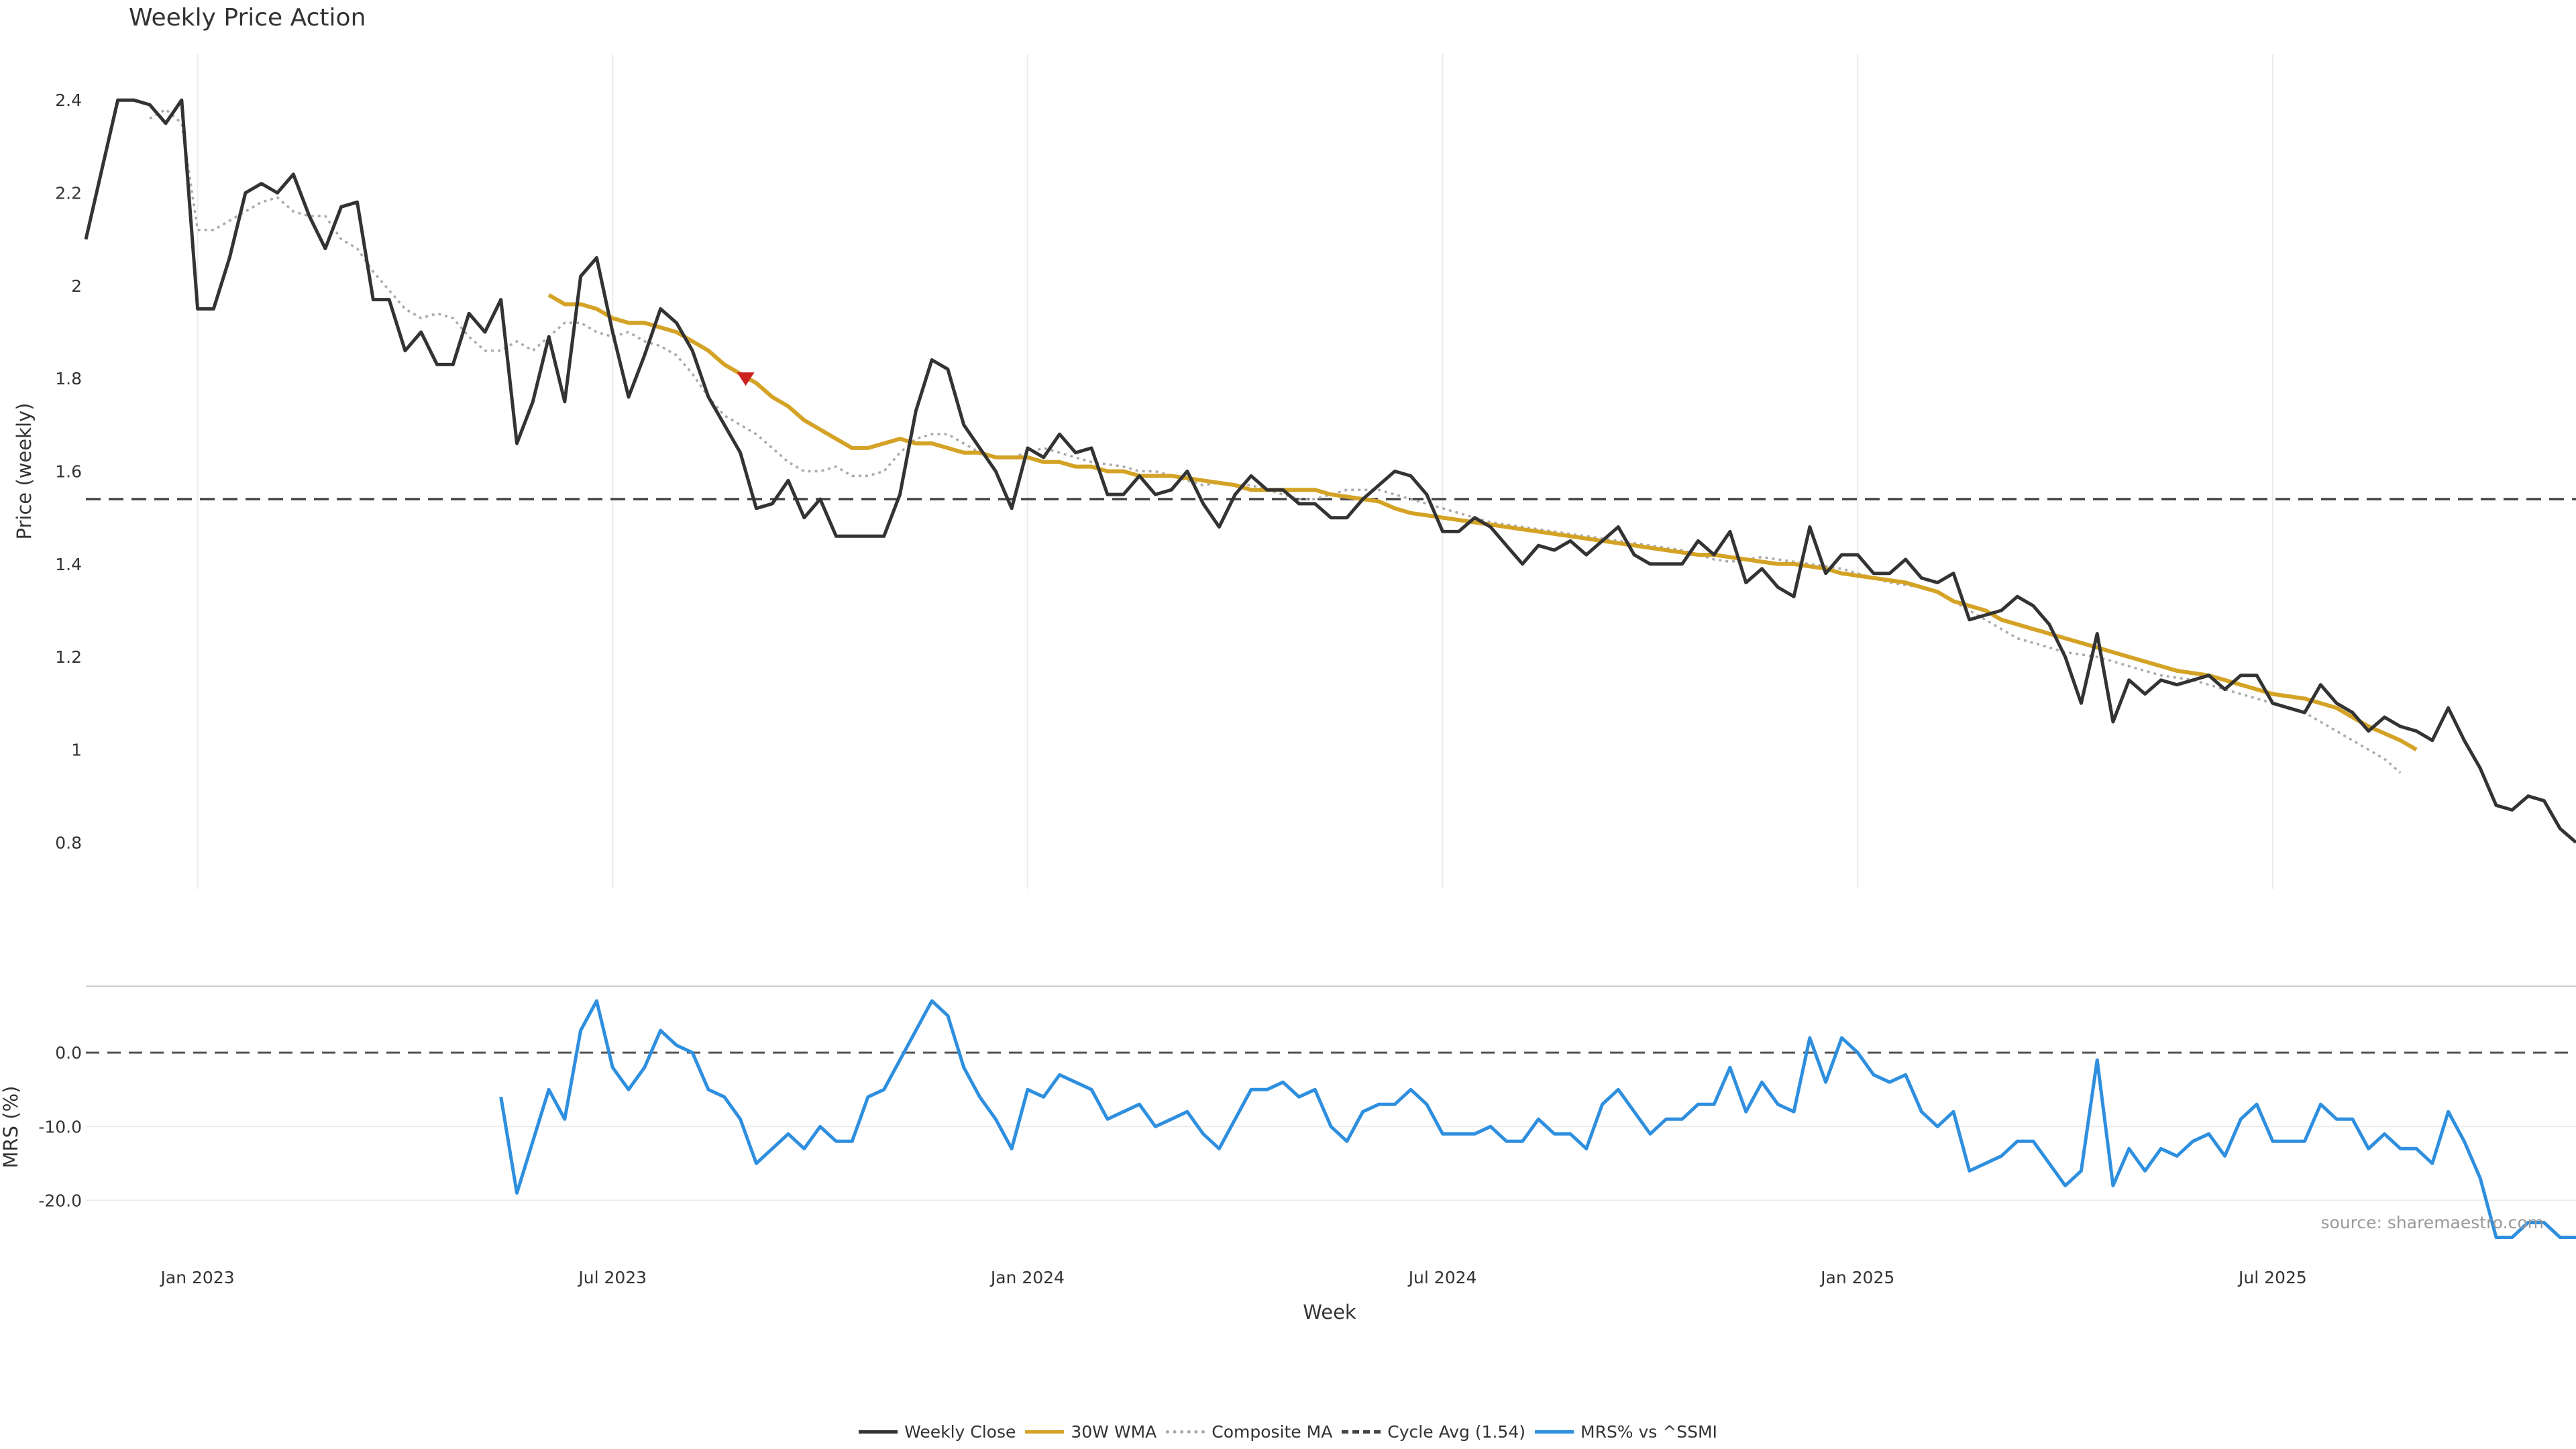 The height and width of the screenshot is (1449, 2576). Describe the element at coordinates (11, 1127) in the screenshot. I see `y-axis-label: MRS (%)` at that location.